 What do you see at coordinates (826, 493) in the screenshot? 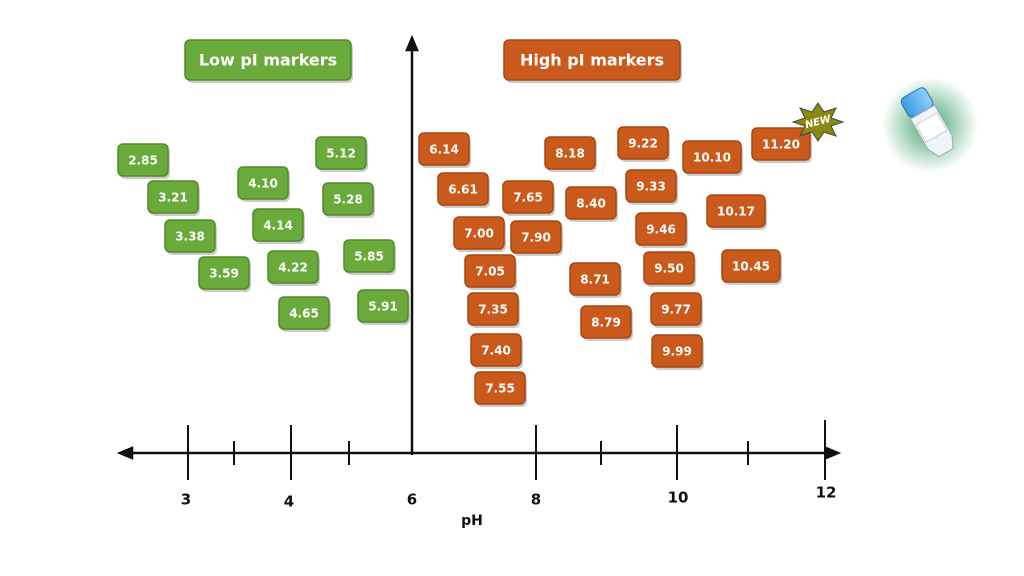
I see `tick-label: 12` at bounding box center [826, 493].